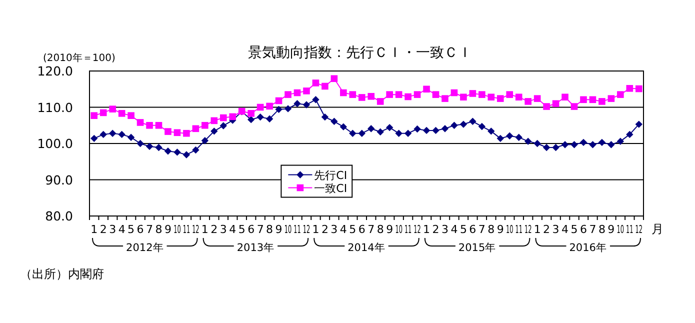 The image size is (695, 323). What do you see at coordinates (477, 248) in the screenshot?
I see `text: 2015年` at bounding box center [477, 248].